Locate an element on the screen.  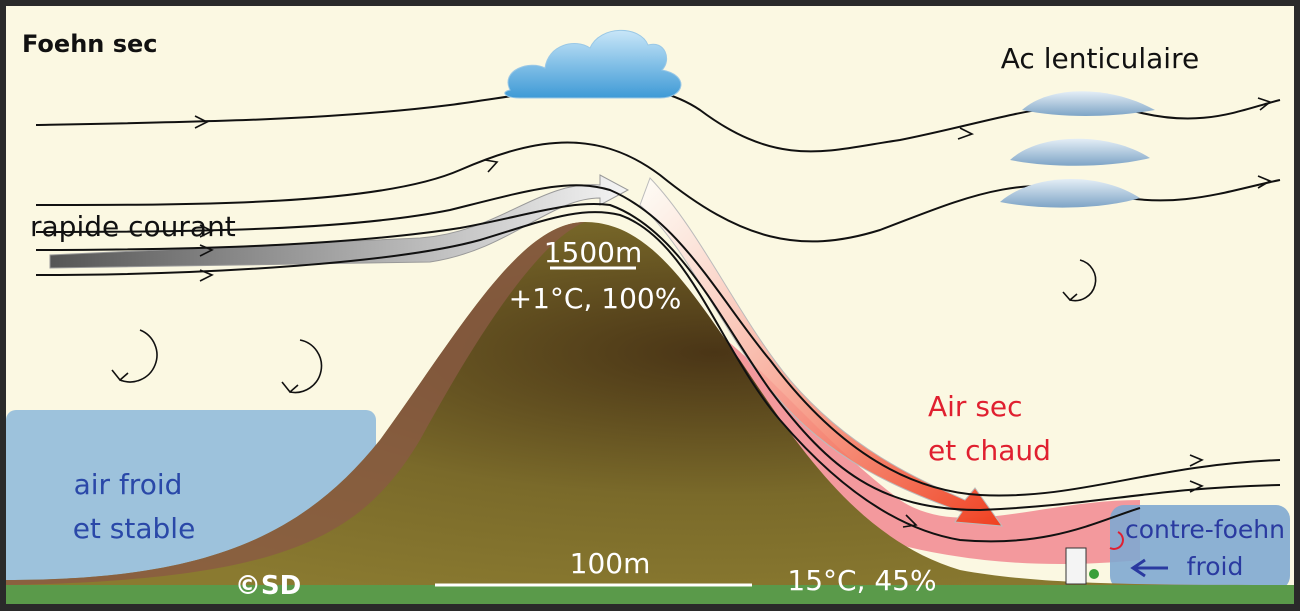
warm-air-label: Air sec is located at coordinates (975, 406).